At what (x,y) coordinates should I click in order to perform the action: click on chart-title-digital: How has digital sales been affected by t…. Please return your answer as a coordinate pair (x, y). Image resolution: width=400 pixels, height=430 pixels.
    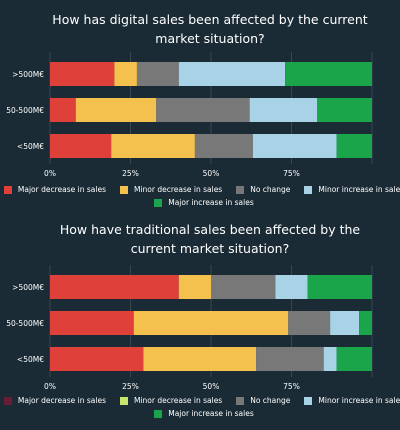
    Looking at the image, I should click on (210, 29).